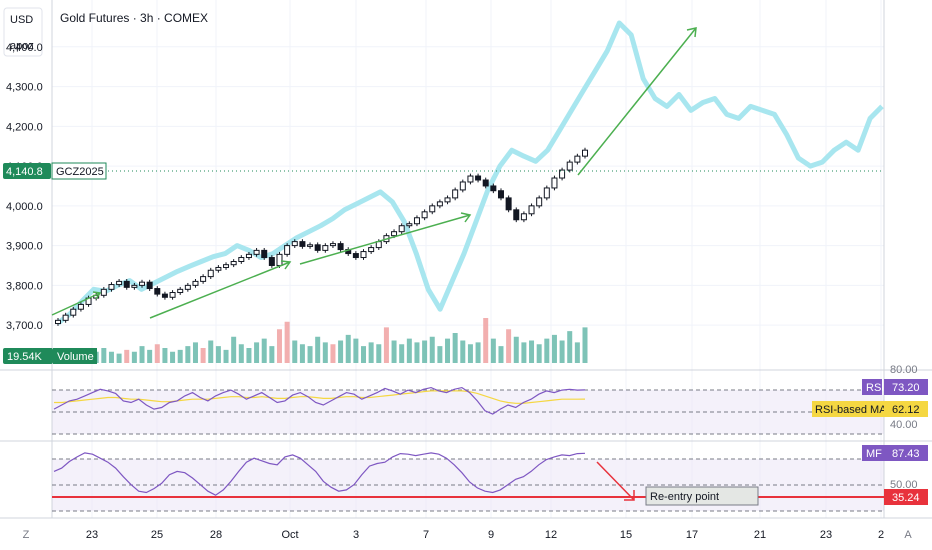 The width and height of the screenshot is (932, 550). Describe the element at coordinates (157, 535) in the screenshot. I see `time-tick-label: 25` at that location.